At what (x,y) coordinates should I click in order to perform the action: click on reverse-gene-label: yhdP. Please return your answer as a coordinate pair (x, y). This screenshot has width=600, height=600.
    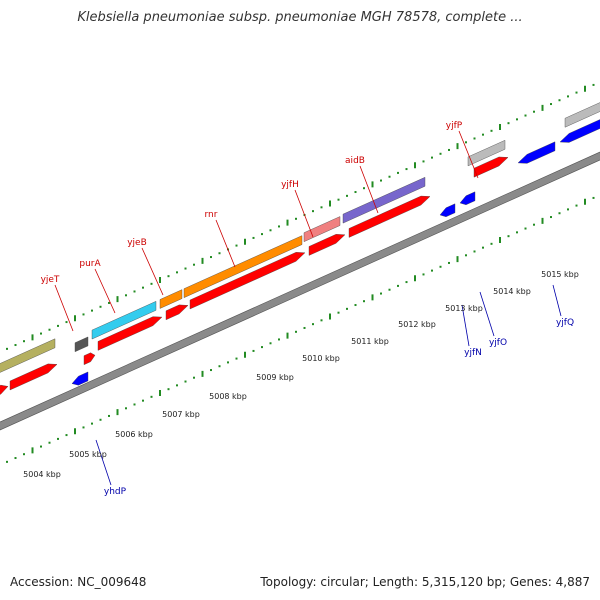
    Looking at the image, I should click on (115, 492).